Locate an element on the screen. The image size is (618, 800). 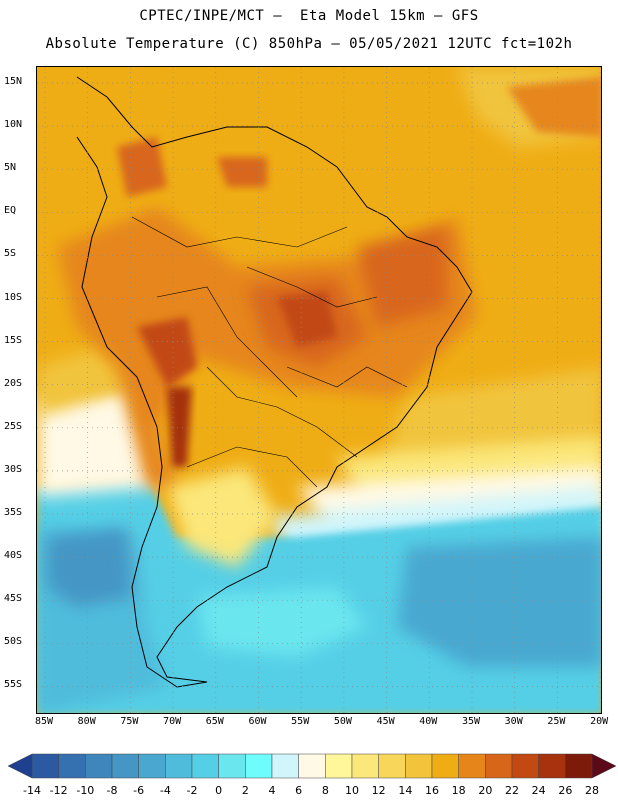
longitude-label: 45W is located at coordinates (385, 721).